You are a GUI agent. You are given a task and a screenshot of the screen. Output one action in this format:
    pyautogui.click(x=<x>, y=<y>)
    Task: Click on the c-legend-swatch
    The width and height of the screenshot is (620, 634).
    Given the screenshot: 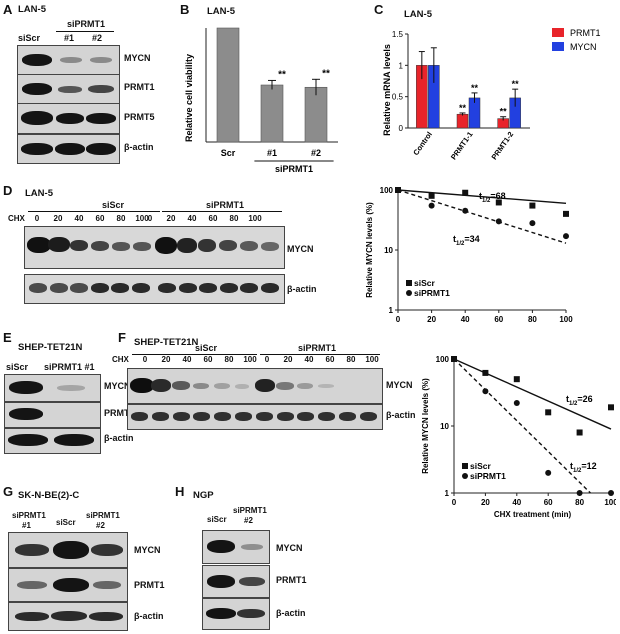 What is the action you would take?
    pyautogui.click(x=558, y=32)
    